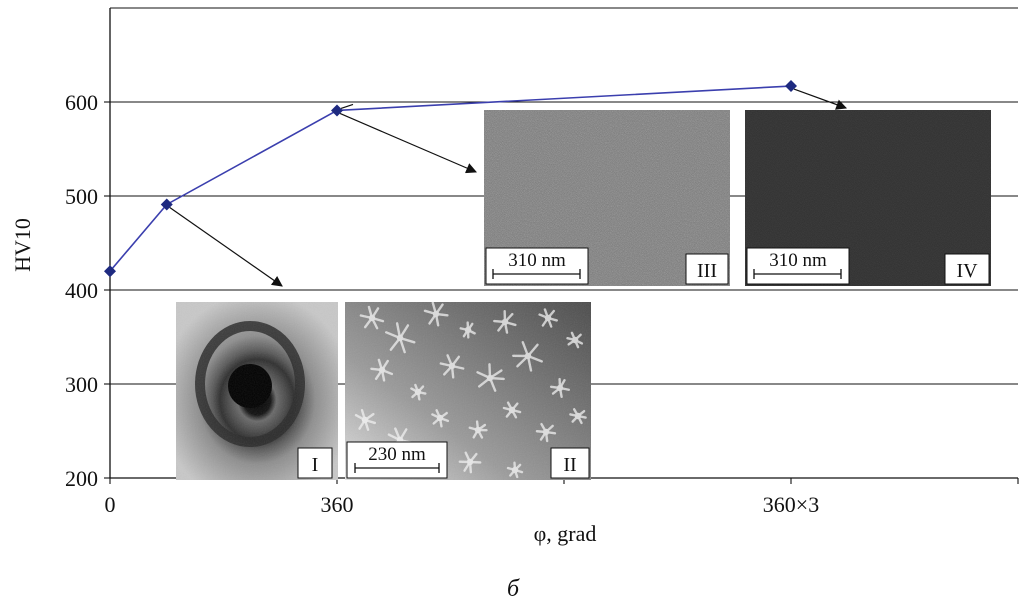  I want to click on inset-iii-label: III, so click(707, 271).